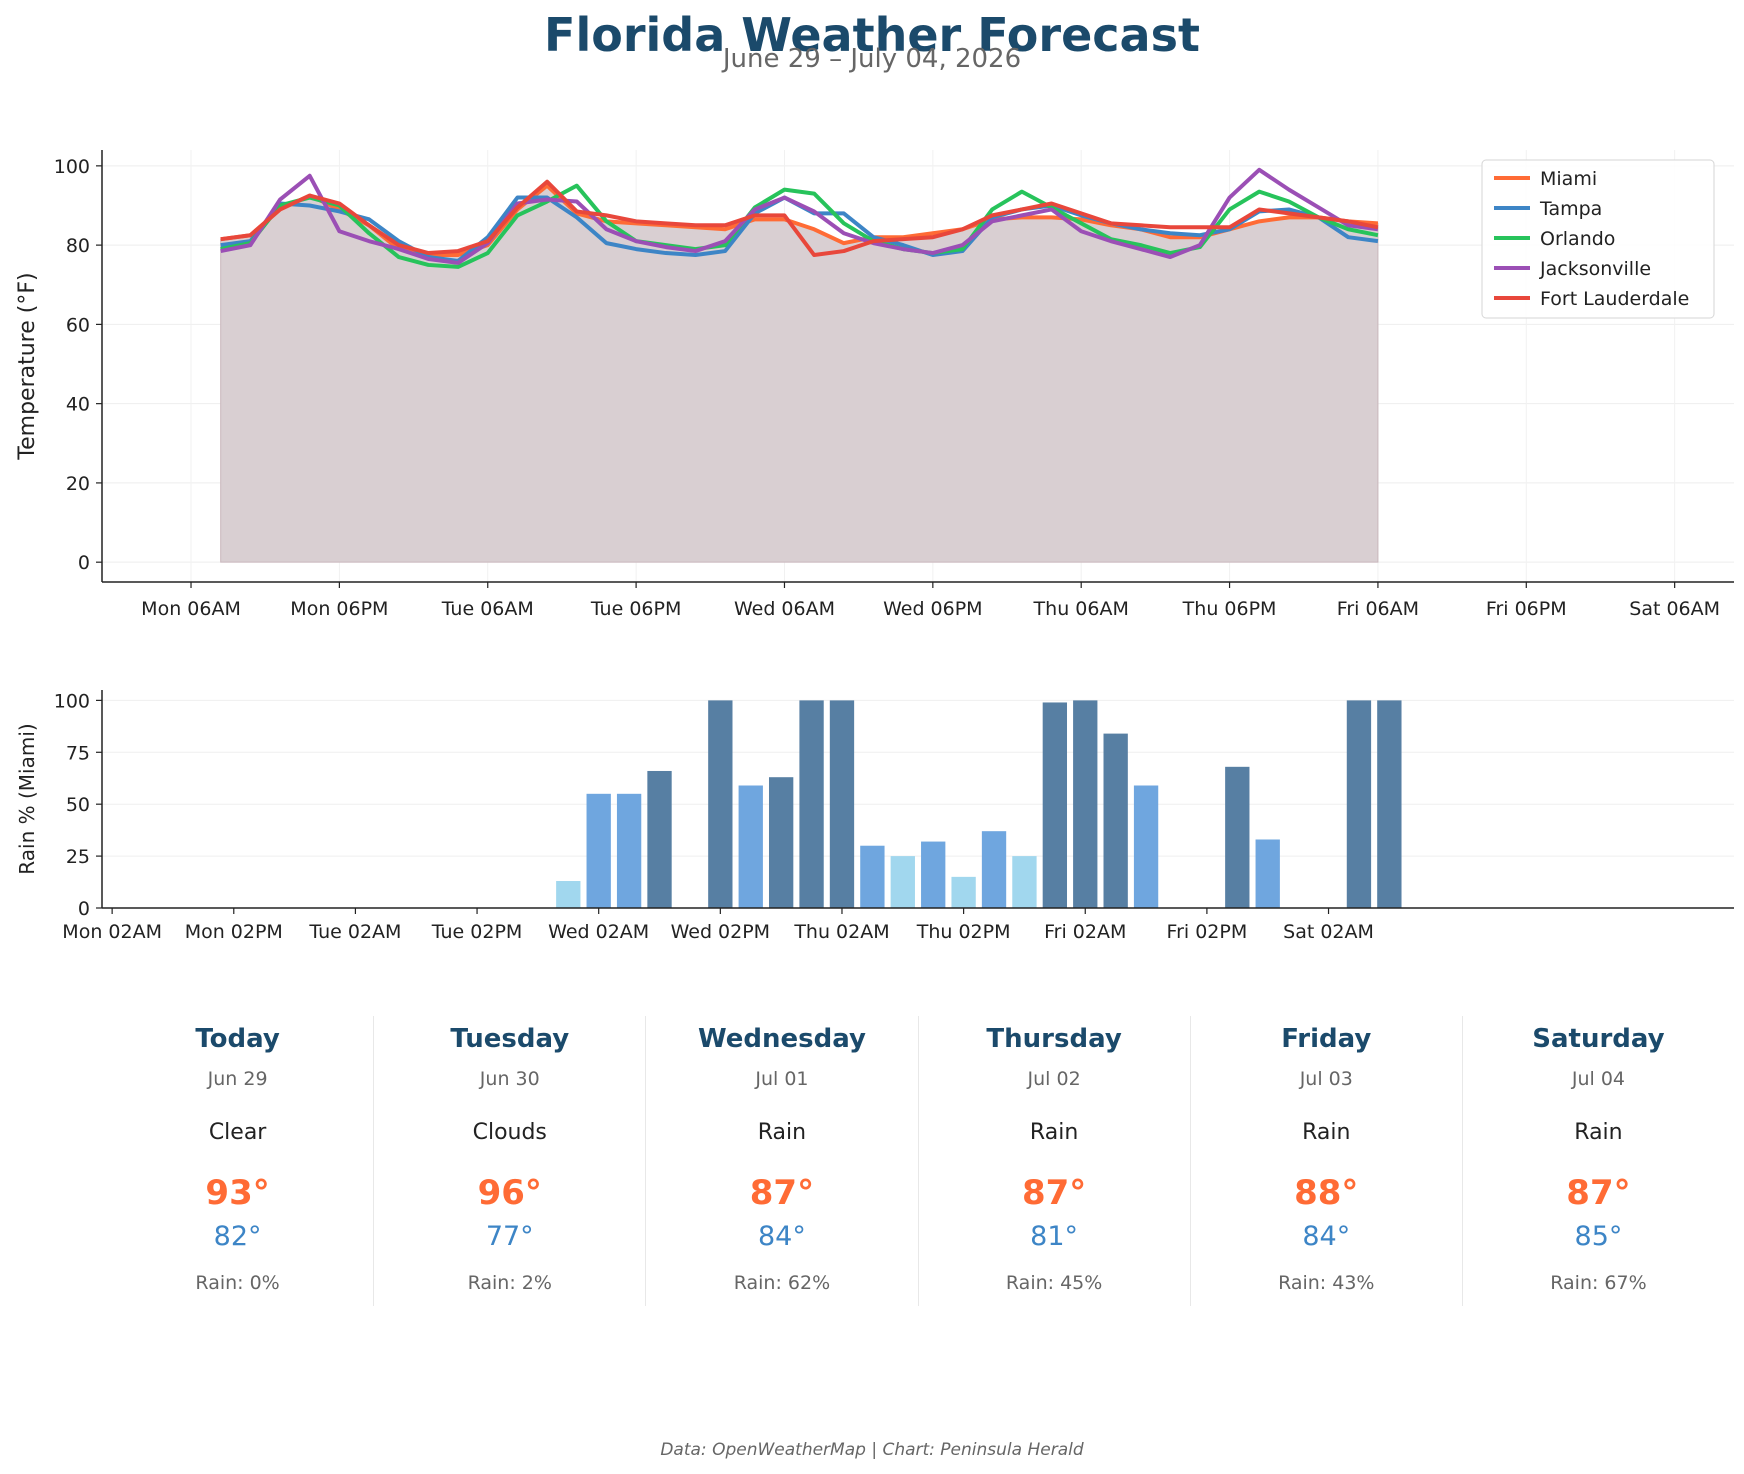  I want to click on day-name: Wednesday, so click(781, 1039).